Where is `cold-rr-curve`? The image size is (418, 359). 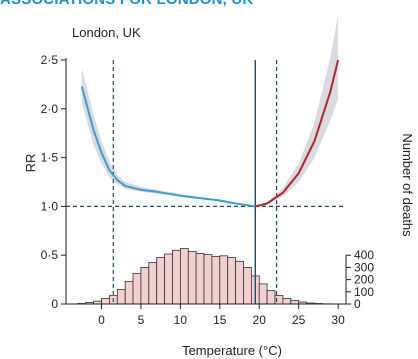
cold-rr-curve is located at coordinates (168, 147).